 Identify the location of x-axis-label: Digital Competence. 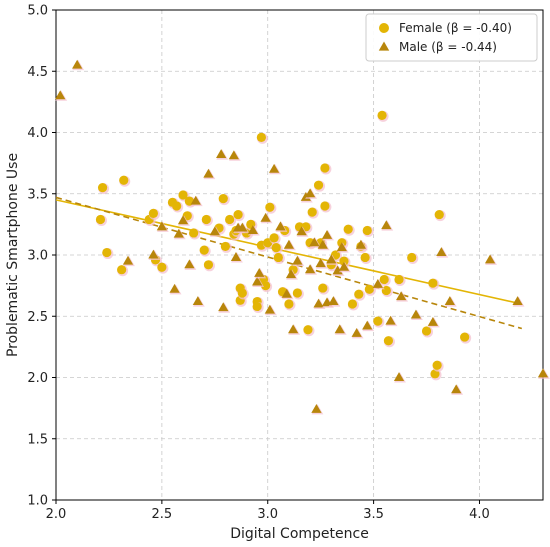
(299, 534).